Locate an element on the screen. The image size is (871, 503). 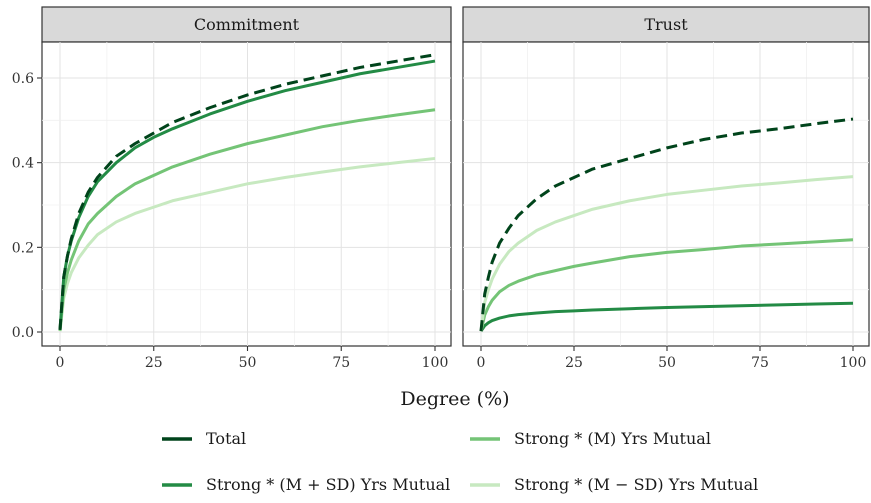
series-line-strong-m-yrs-mutual is located at coordinates (666, 285).